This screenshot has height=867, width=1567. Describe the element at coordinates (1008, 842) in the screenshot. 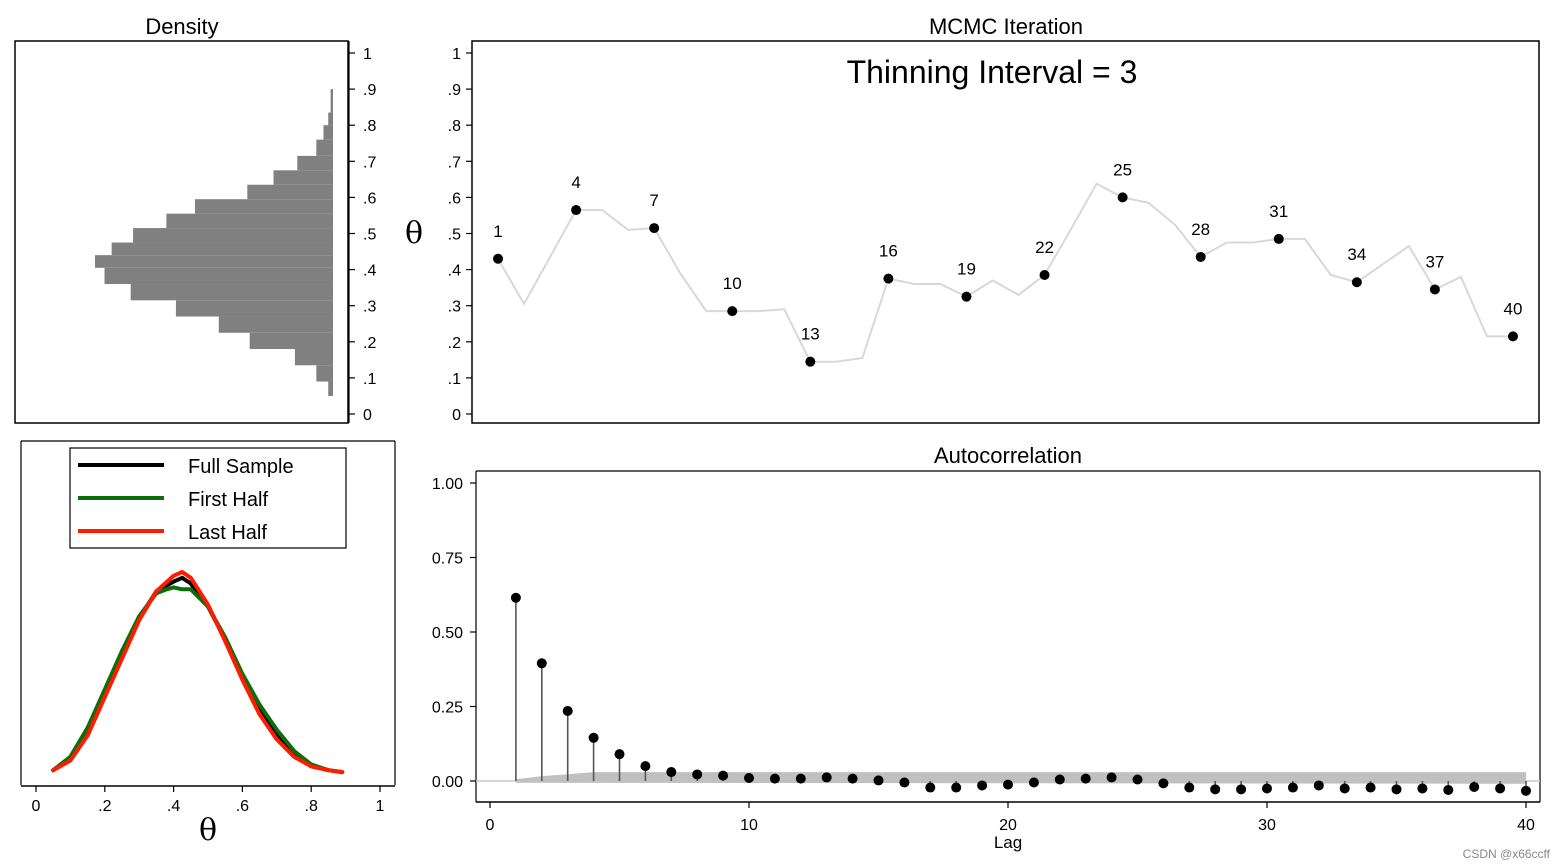

I see `acf-xlabel: Lag` at that location.